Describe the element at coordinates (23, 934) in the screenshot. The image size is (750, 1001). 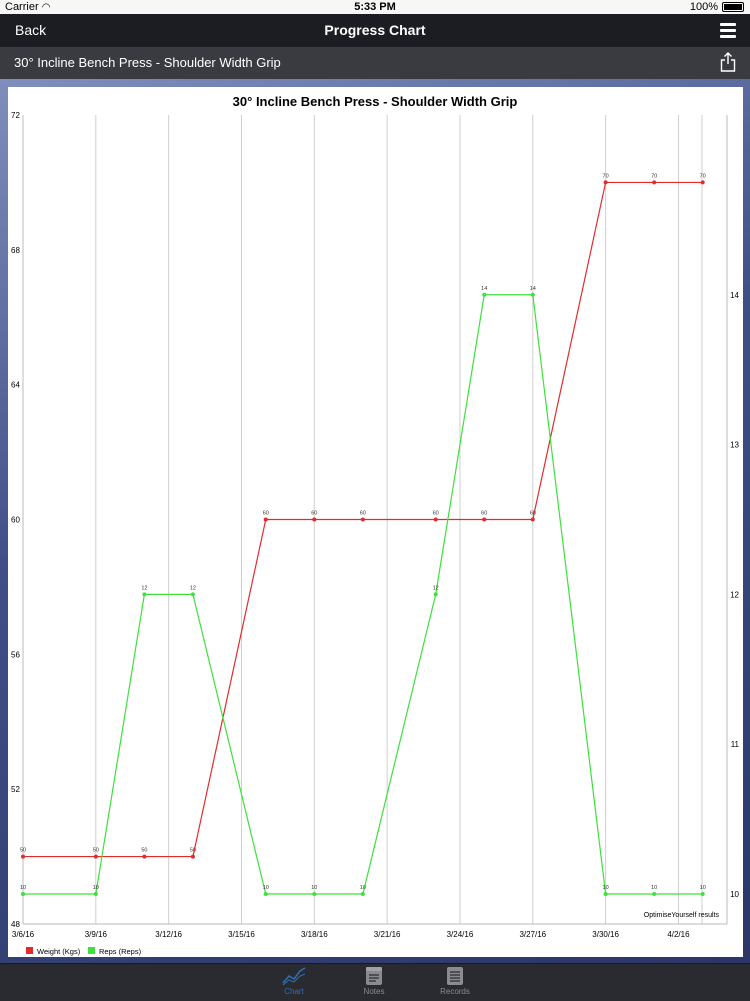
I see `x-tick-label: 3/6/16` at that location.